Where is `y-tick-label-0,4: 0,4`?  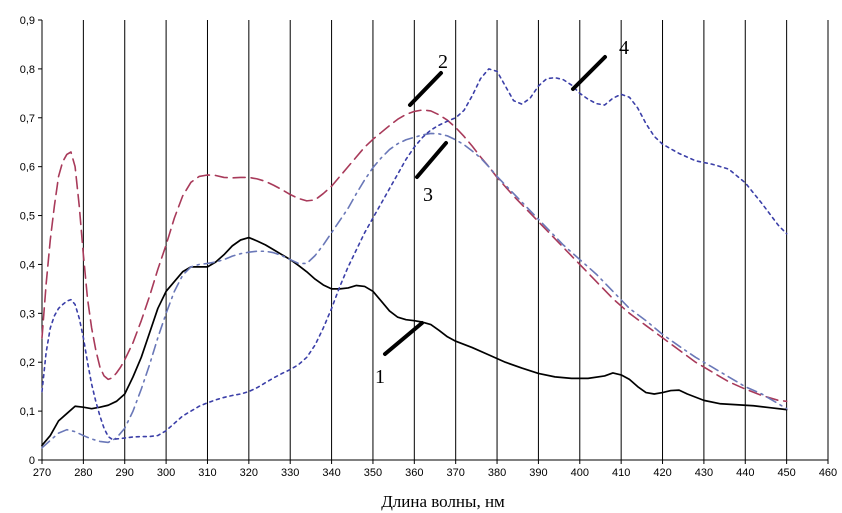 y-tick-label-0,4: 0,4 is located at coordinates (27, 265).